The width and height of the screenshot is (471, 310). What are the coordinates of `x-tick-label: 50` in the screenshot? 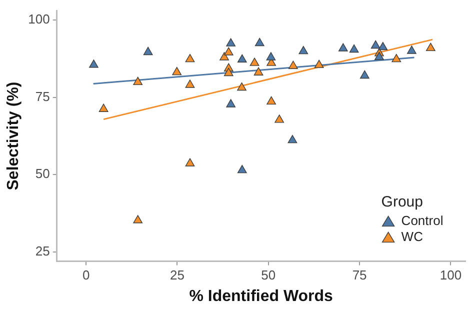 It's located at (268, 275).